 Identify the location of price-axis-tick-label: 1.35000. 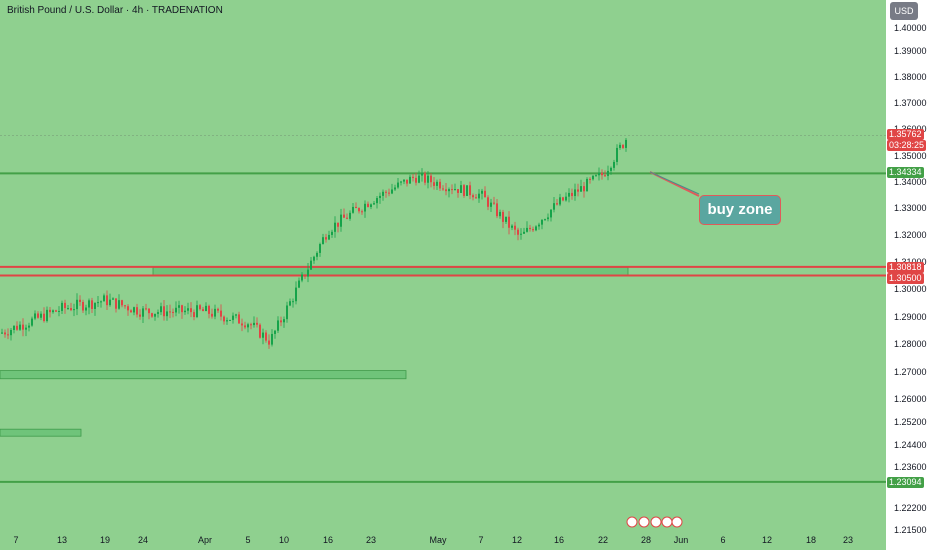
(910, 156).